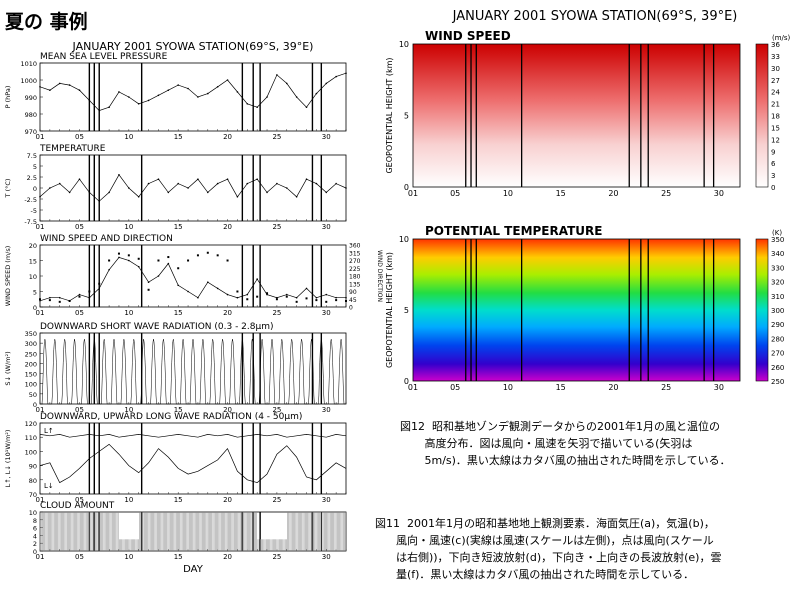 The height and width of the screenshot is (600, 800). Describe the element at coordinates (77, 506) in the screenshot. I see `panel-title-cloud: CLOUD AMOUNT` at that location.